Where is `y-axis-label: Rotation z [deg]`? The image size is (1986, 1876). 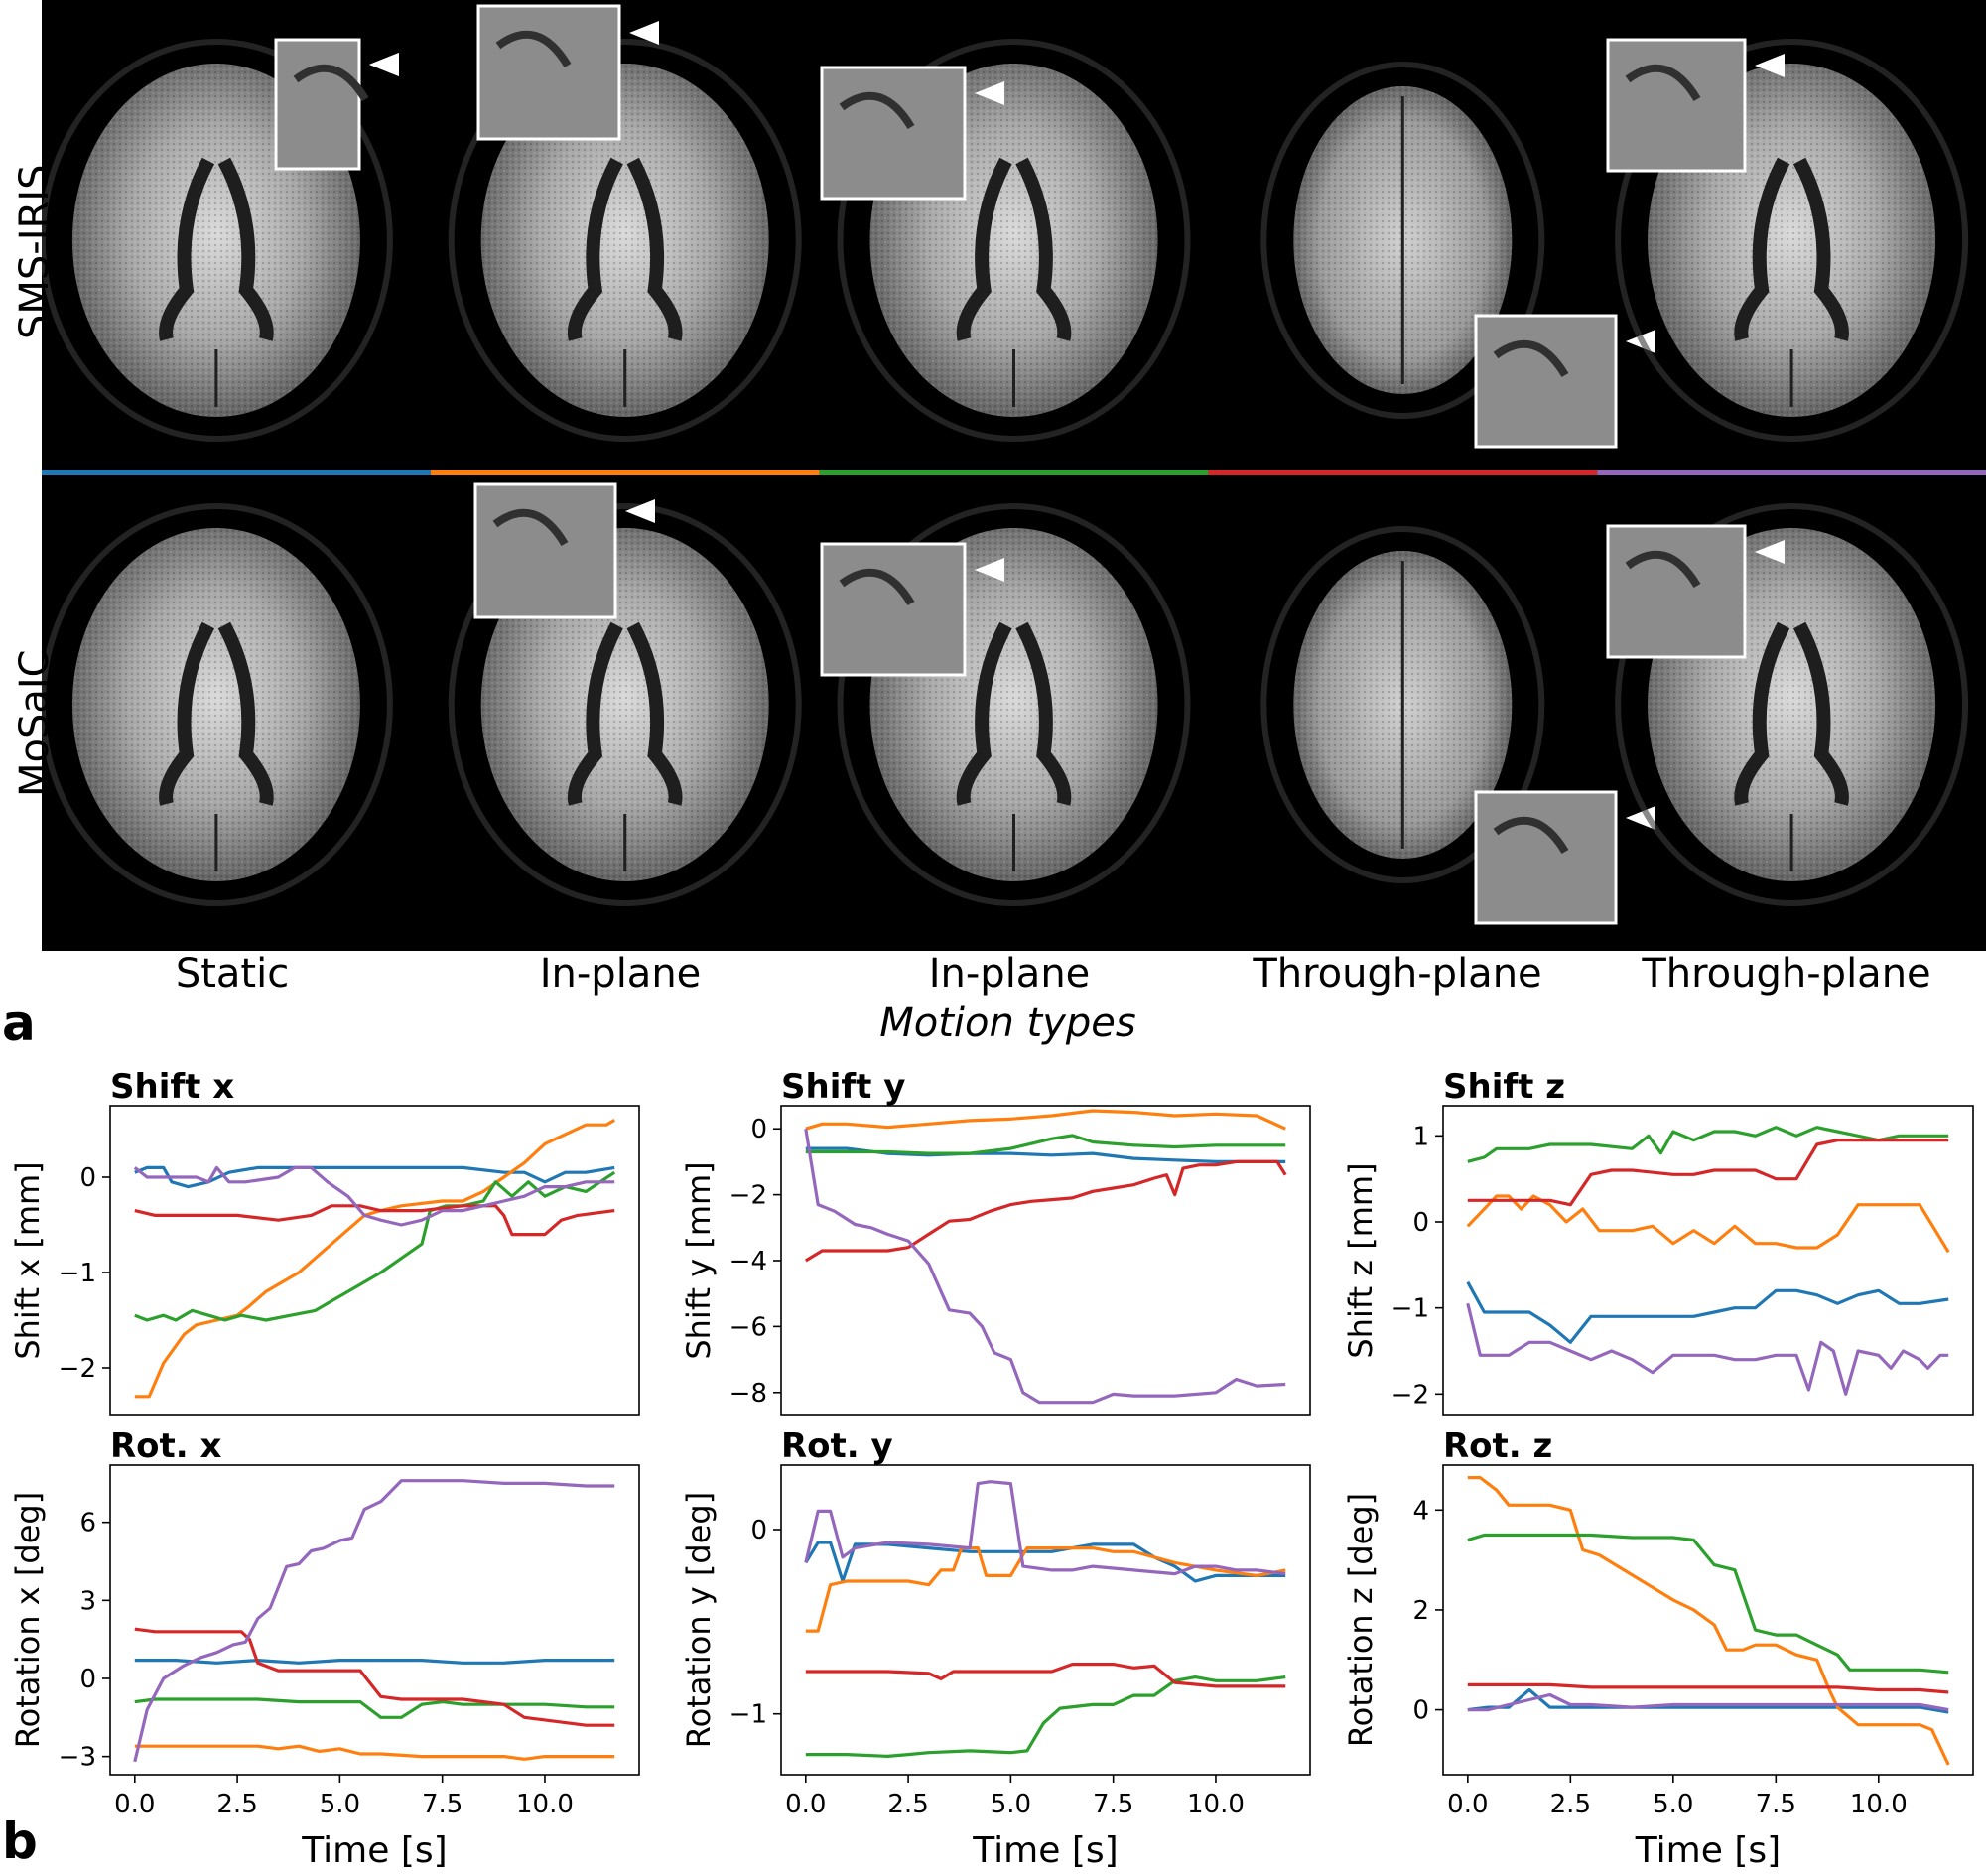 y-axis-label: Rotation z [deg] is located at coordinates (1361, 1620).